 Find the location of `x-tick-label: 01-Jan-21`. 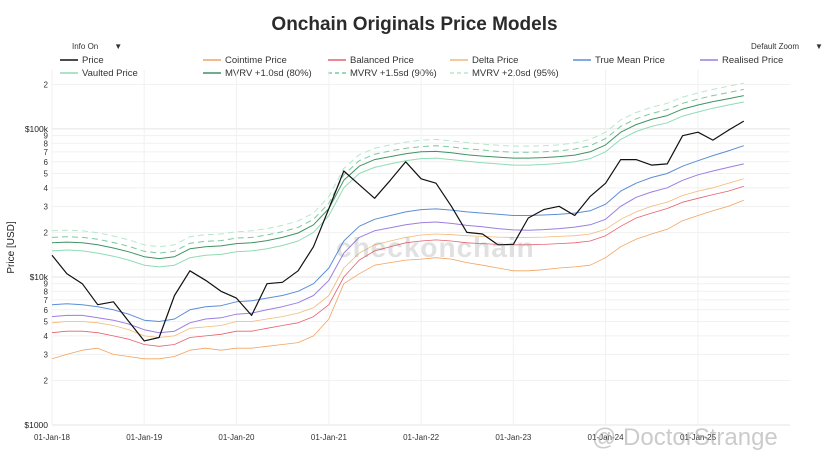

x-tick-label: 01-Jan-21 is located at coordinates (329, 437).